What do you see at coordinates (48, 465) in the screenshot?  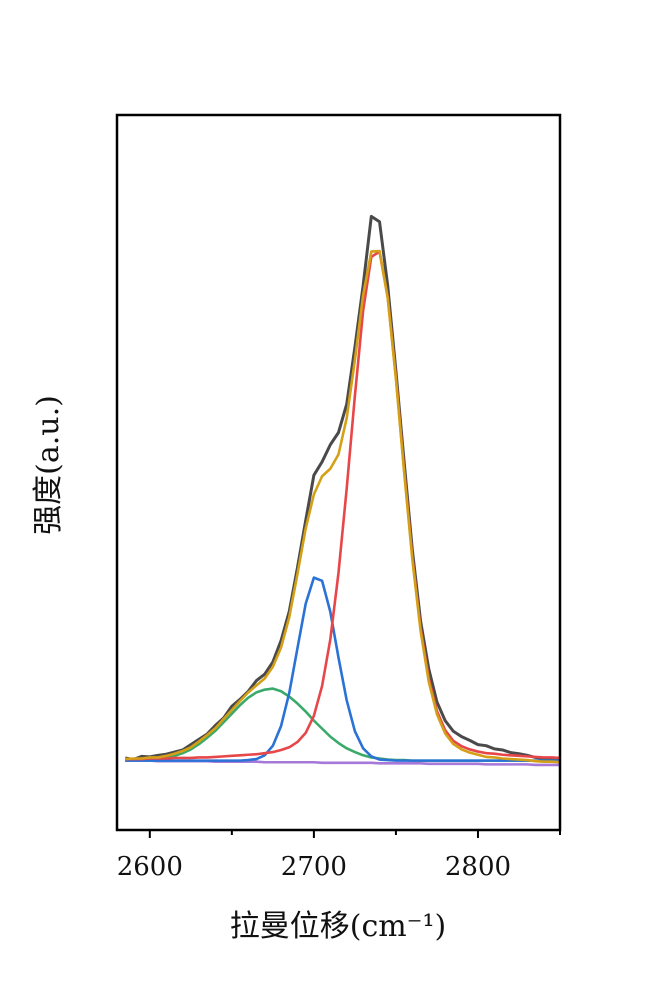 I see `y-axis-label: 强度(a.u.)` at bounding box center [48, 465].